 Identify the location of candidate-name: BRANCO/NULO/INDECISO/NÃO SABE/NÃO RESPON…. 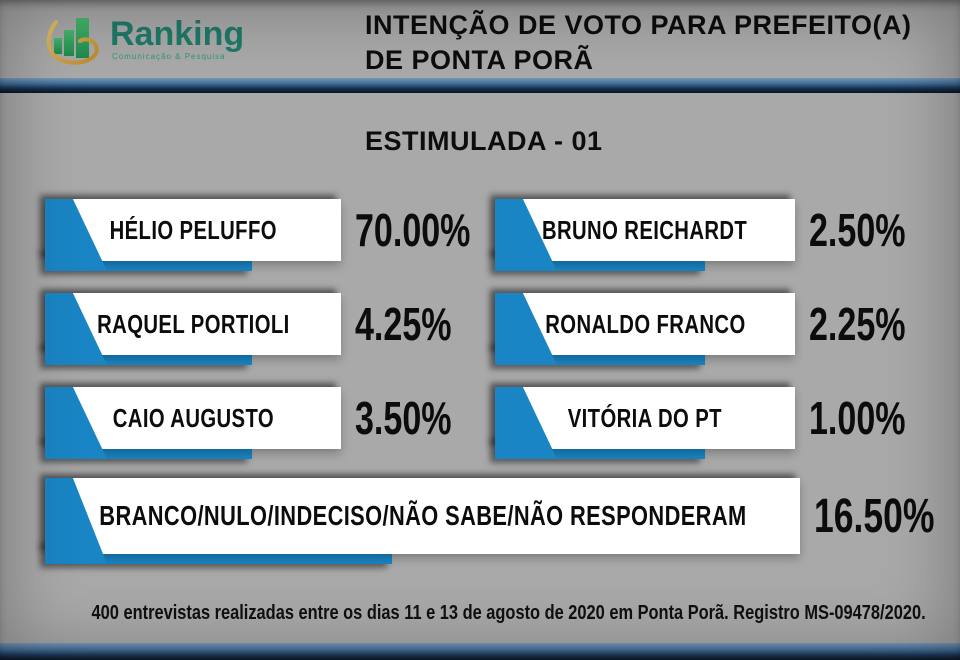
(422, 515).